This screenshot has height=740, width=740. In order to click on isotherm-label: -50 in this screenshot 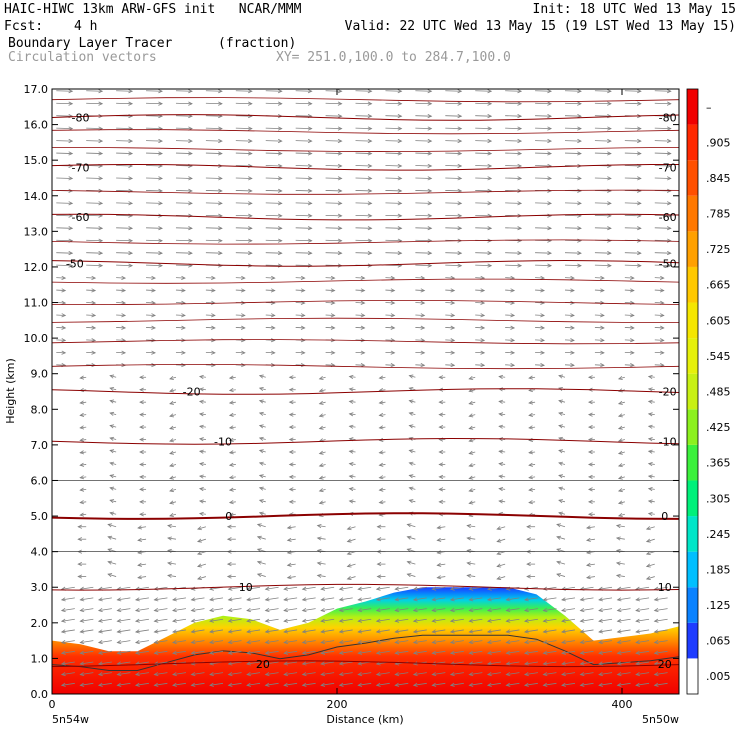, I will do `click(668, 263)`.